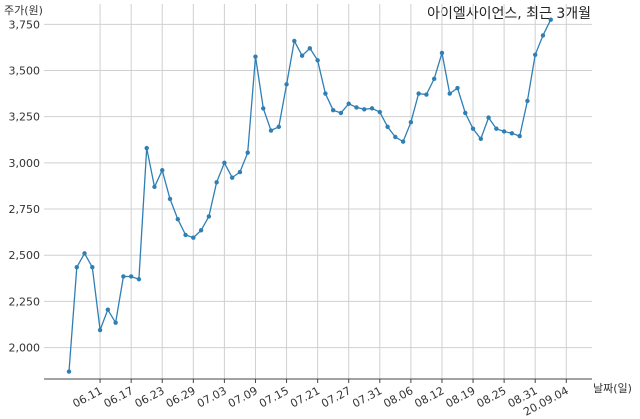  What do you see at coordinates (25, 24) in the screenshot?
I see `y-tick-label: 3,750` at bounding box center [25, 24].